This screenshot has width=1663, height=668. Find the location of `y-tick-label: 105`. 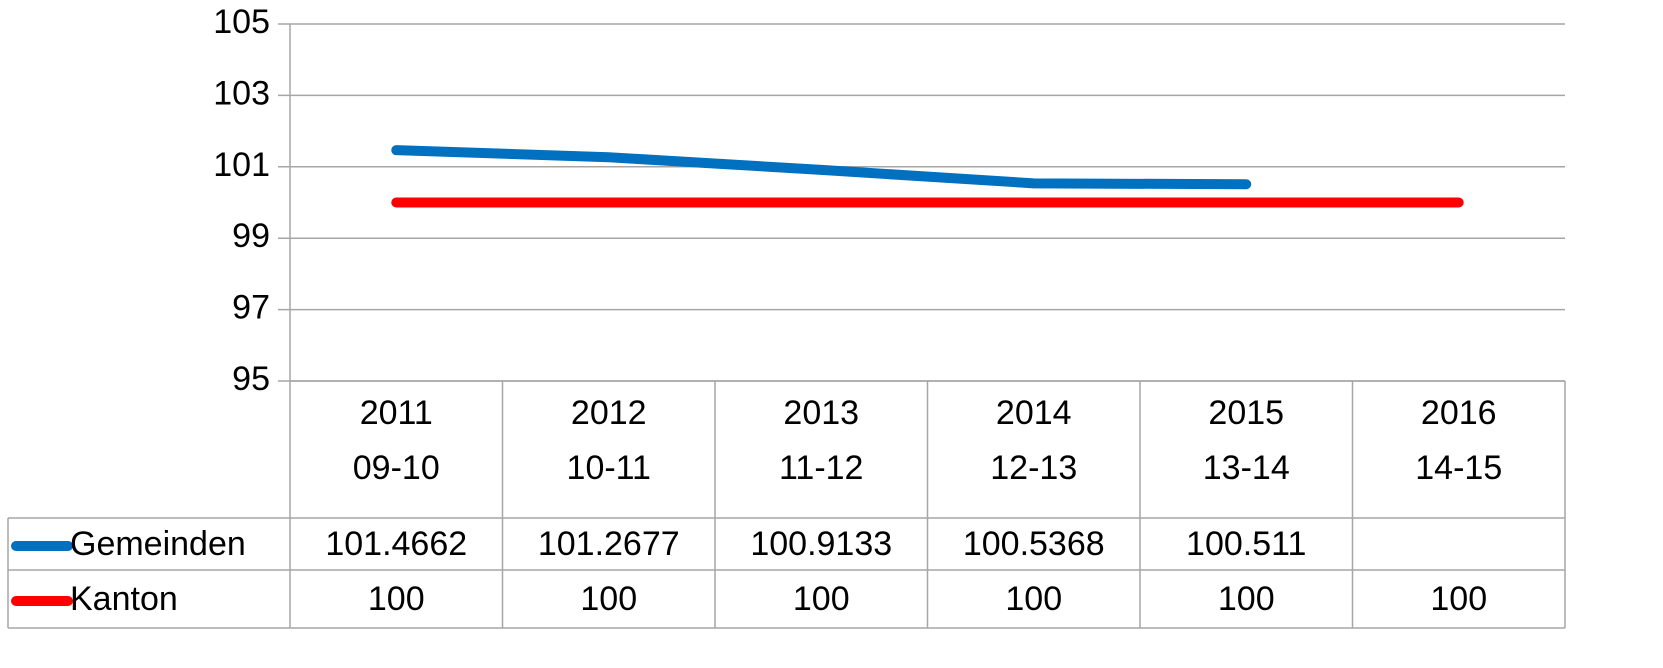

y-tick-label: 105 is located at coordinates (241, 22).